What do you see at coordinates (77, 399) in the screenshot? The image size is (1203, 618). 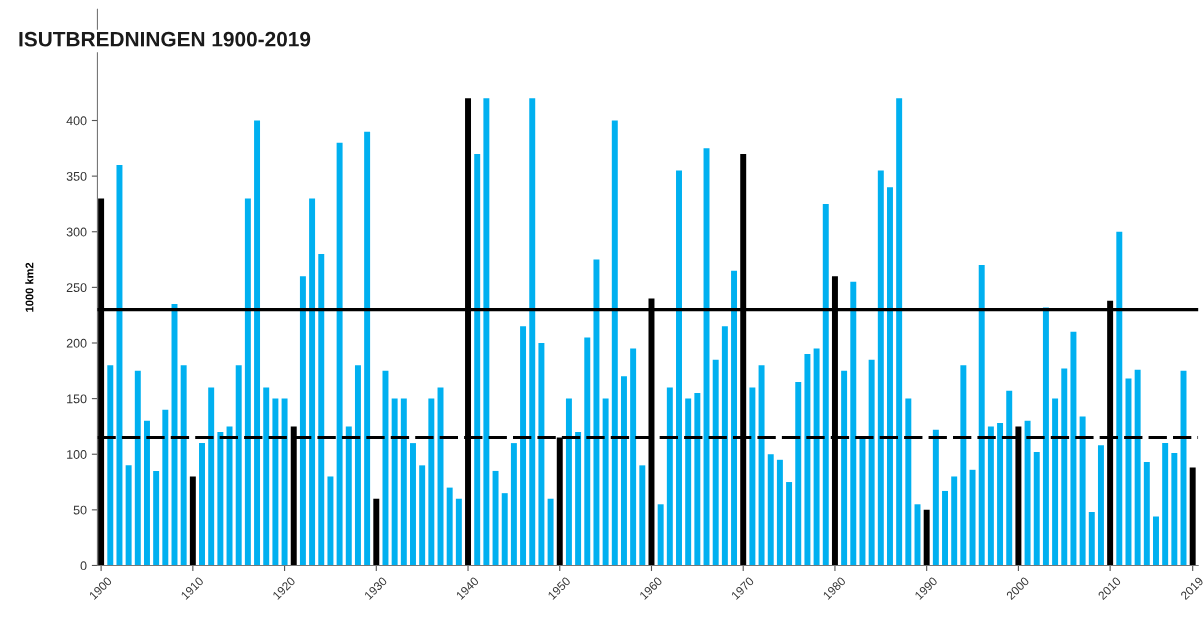 I see `y-tick-label: 150` at bounding box center [77, 399].